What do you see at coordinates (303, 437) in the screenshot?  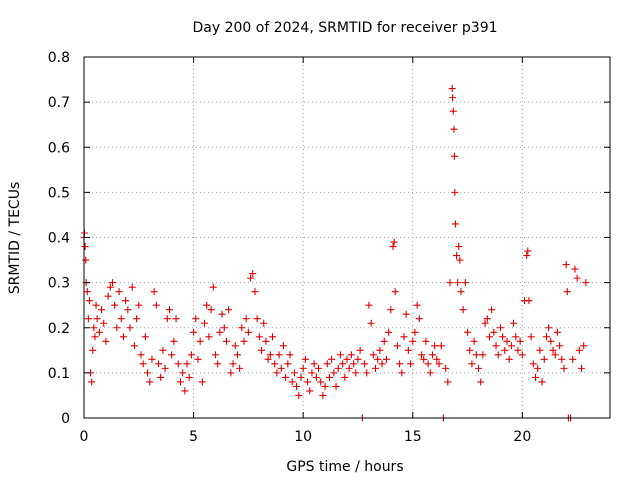 I see `x-tick-label: 10` at bounding box center [303, 437].